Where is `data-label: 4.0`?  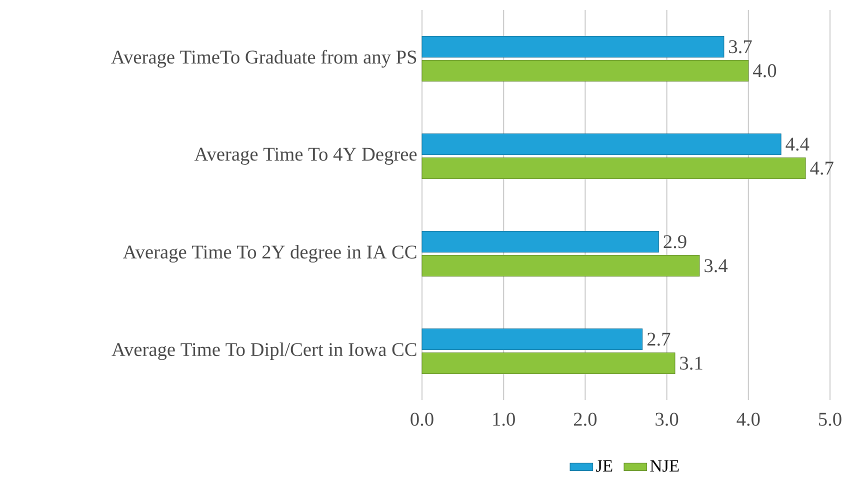
data-label: 4.0 is located at coordinates (764, 71).